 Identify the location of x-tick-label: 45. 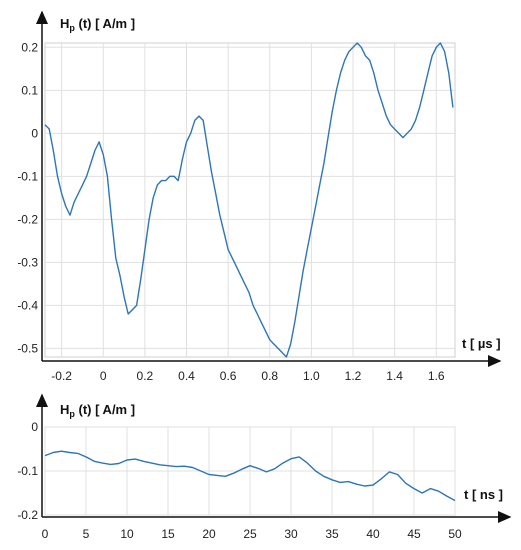
(414, 534).